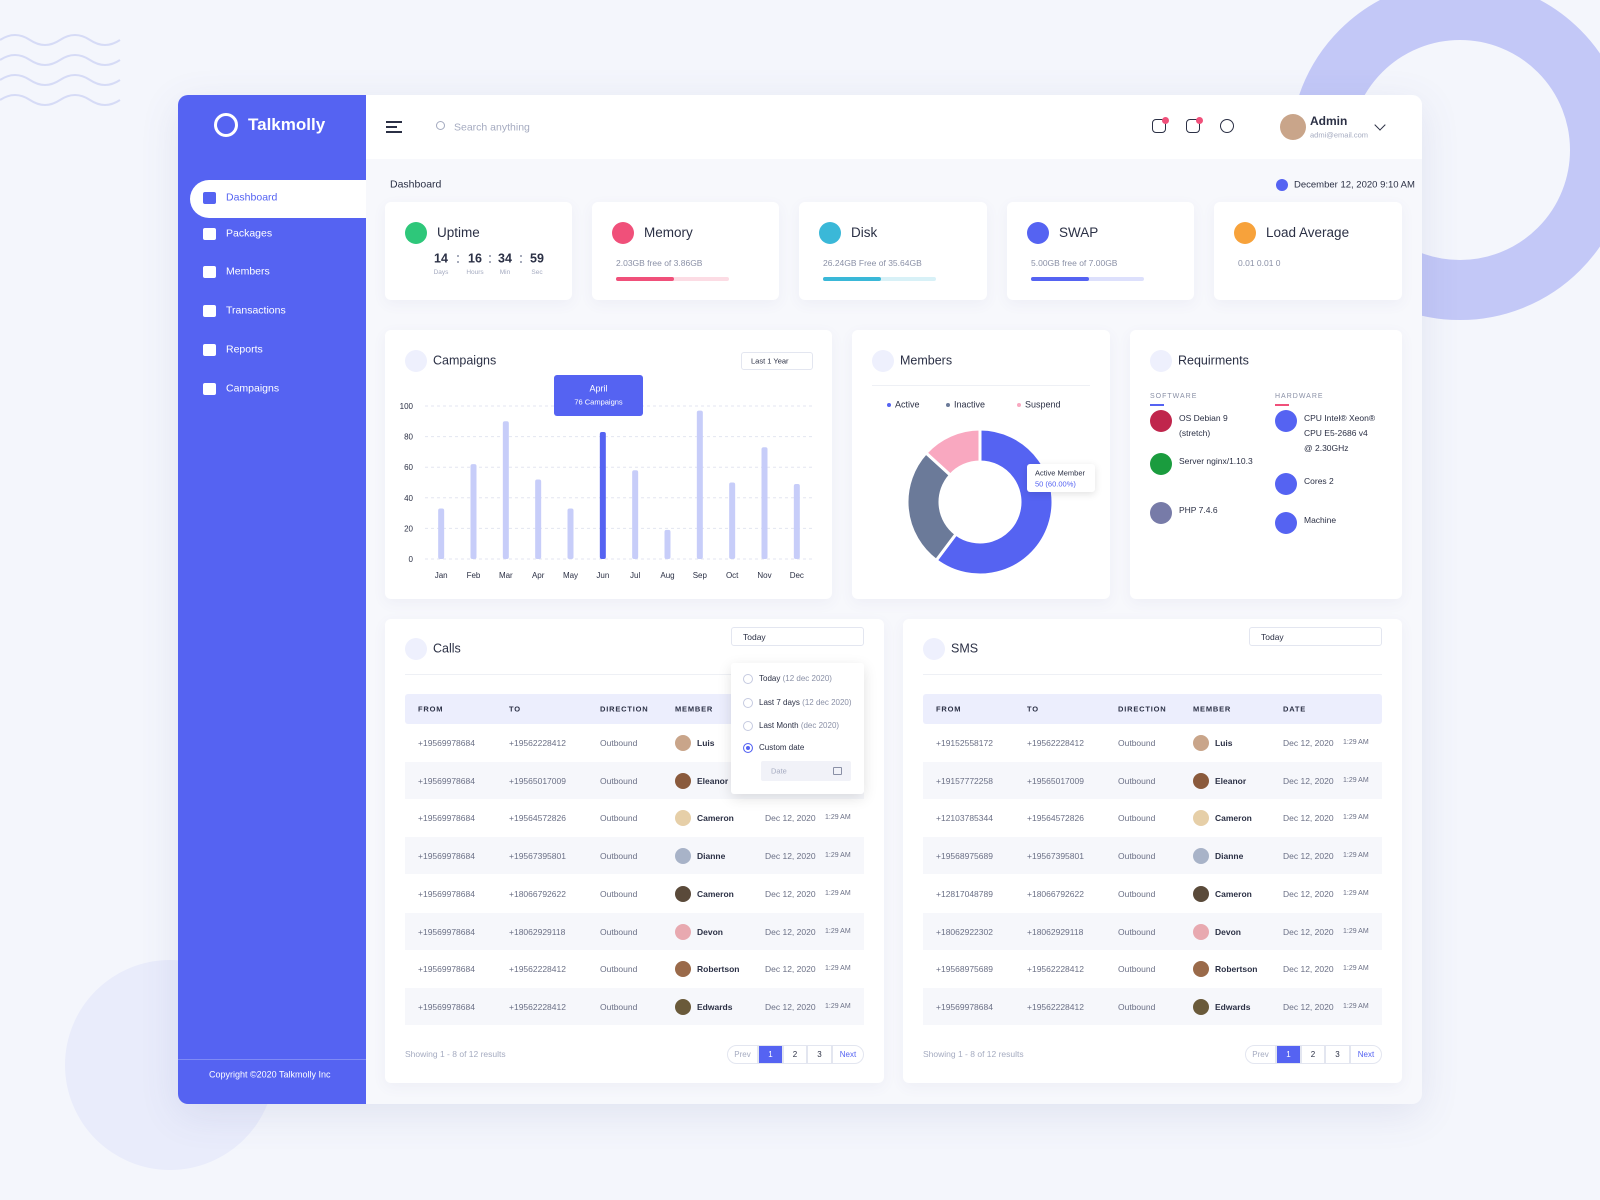 This screenshot has width=1600, height=1200. Describe the element at coordinates (598, 395) in the screenshot. I see `chart-tooltip: April 76 Campaigns` at that location.